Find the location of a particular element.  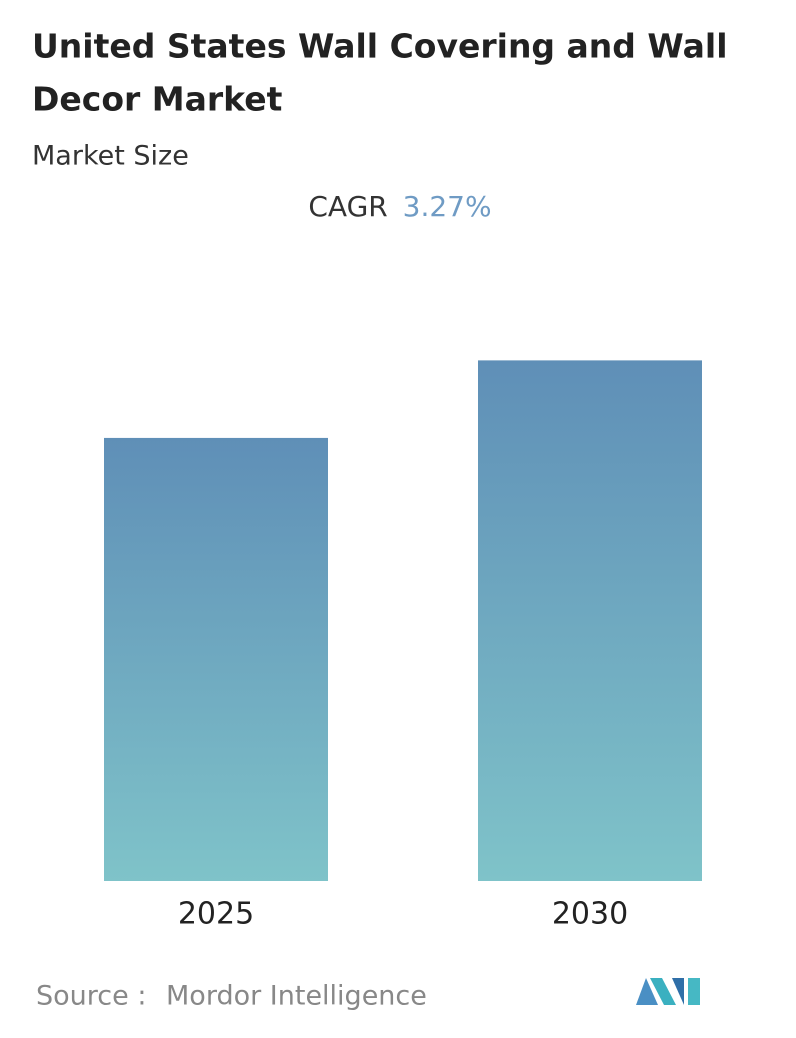

x-tick-label: 2025 is located at coordinates (216, 914).